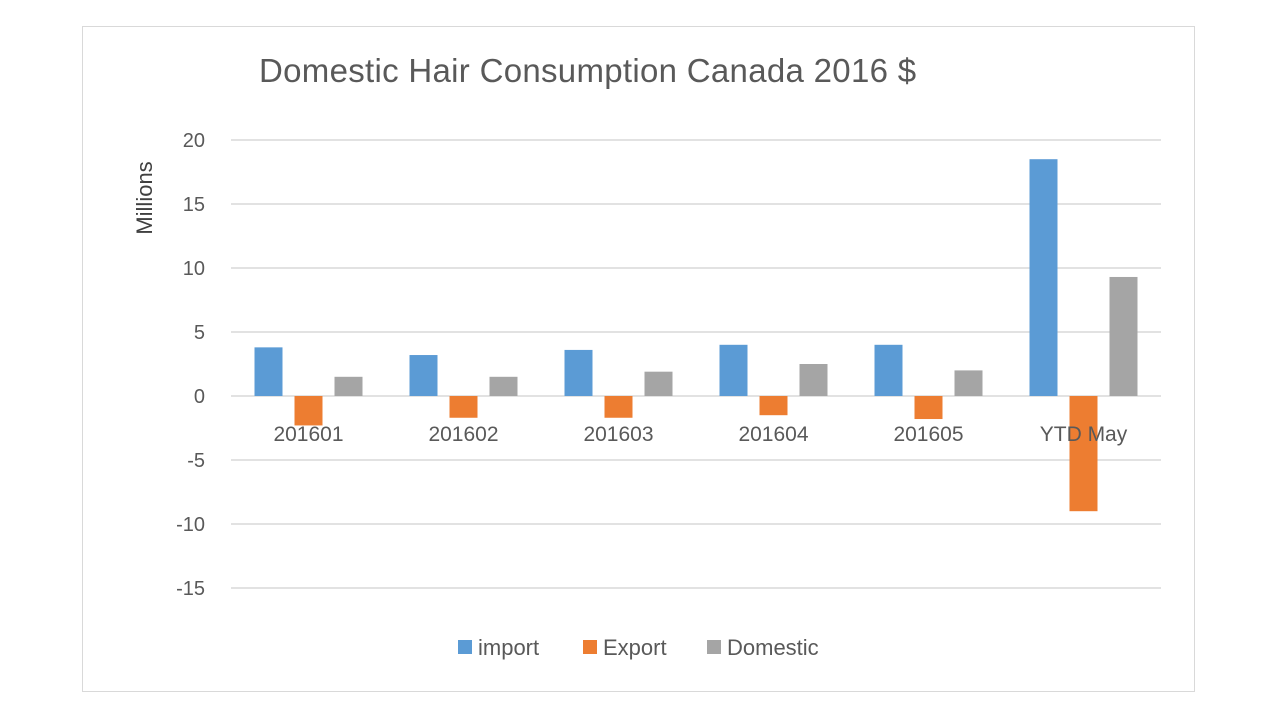  Describe the element at coordinates (190, 589) in the screenshot. I see `y-tick-label: -15` at that location.